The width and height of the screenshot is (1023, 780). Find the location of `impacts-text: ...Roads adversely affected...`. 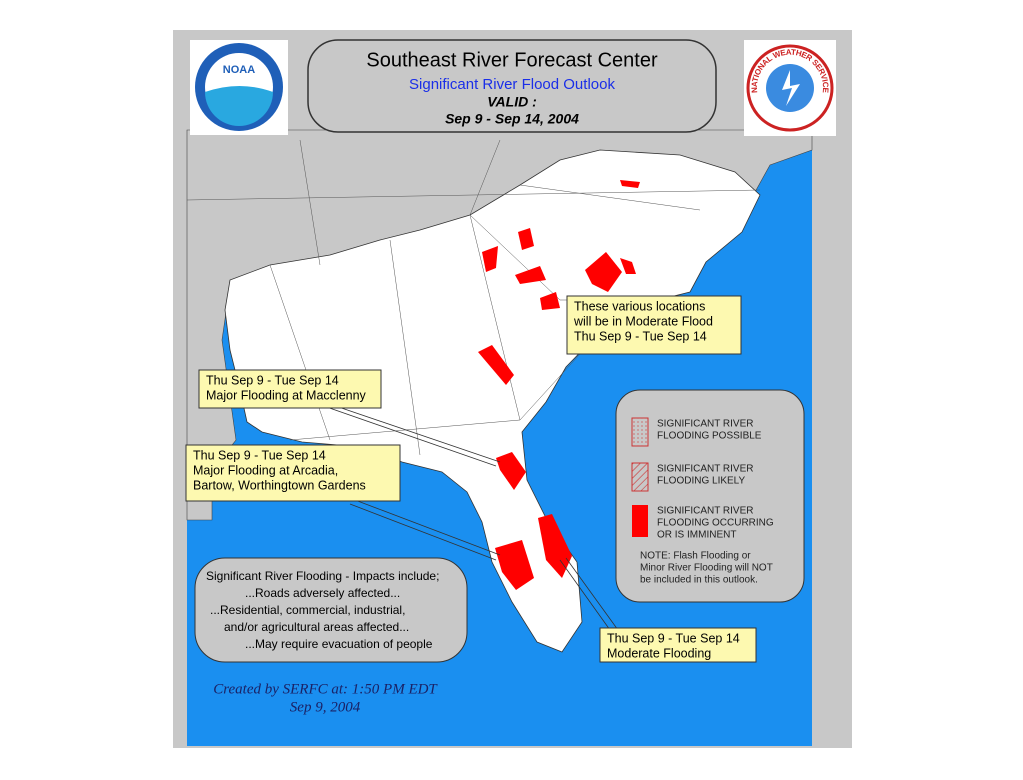

impacts-text: ...Roads adversely affected... is located at coordinates (322, 593).